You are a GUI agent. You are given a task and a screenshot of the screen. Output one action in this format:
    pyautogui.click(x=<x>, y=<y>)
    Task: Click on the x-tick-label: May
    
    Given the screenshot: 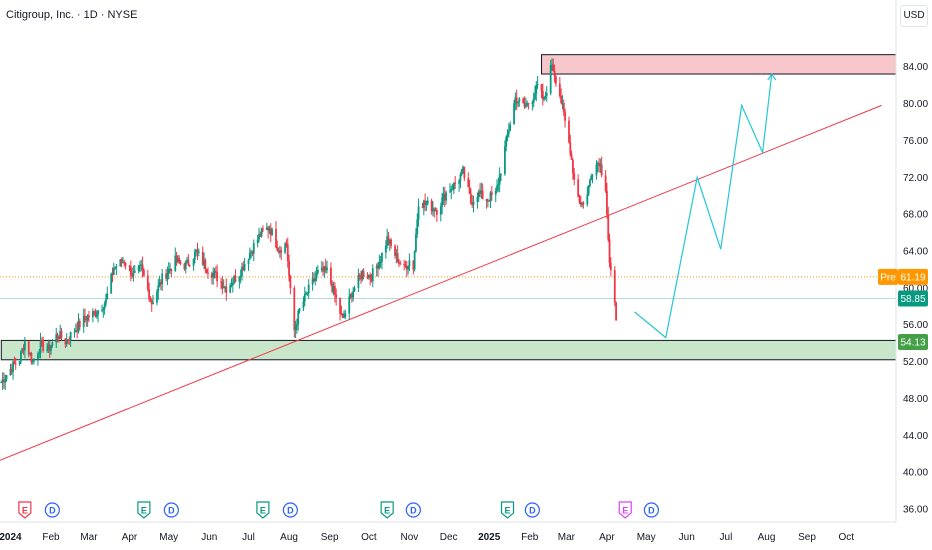 What is the action you would take?
    pyautogui.click(x=646, y=537)
    